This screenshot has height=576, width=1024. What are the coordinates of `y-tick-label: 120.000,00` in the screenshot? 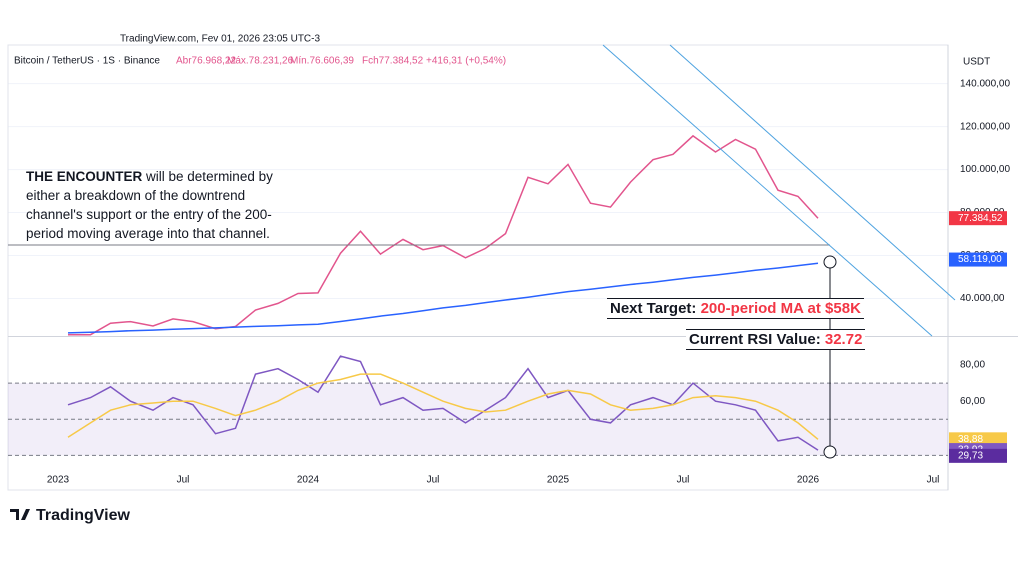 It's located at (985, 126).